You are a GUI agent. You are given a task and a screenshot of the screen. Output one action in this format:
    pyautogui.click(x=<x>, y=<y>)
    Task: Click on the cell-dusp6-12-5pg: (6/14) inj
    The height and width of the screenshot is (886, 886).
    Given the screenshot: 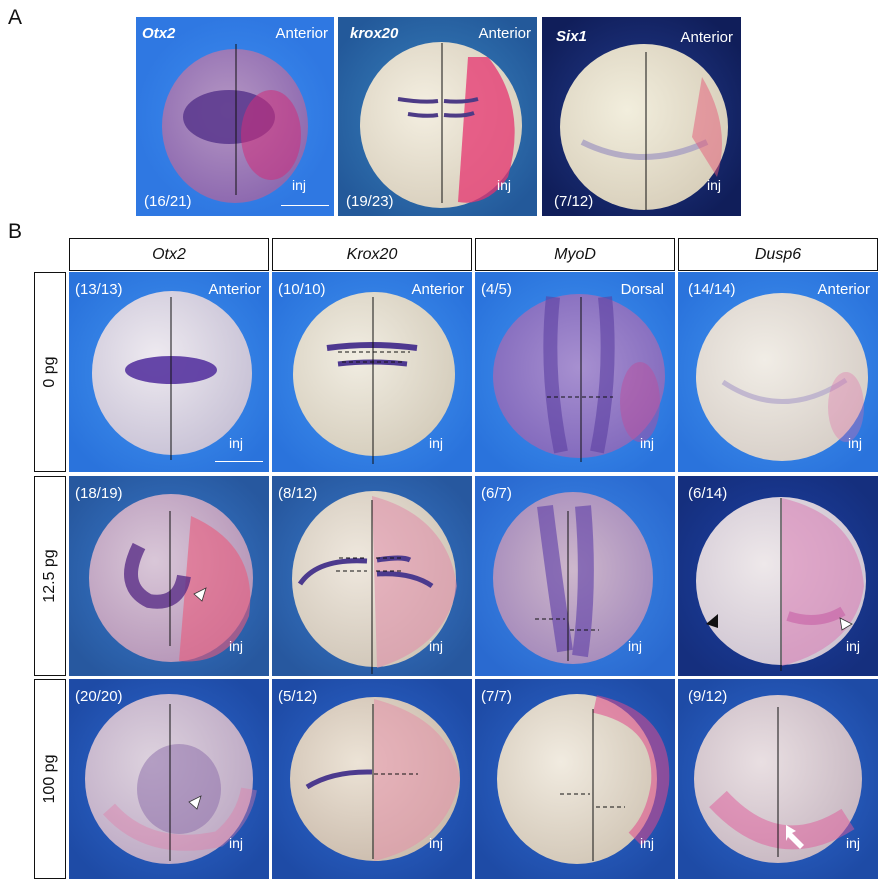 What is the action you would take?
    pyautogui.click(x=778, y=576)
    